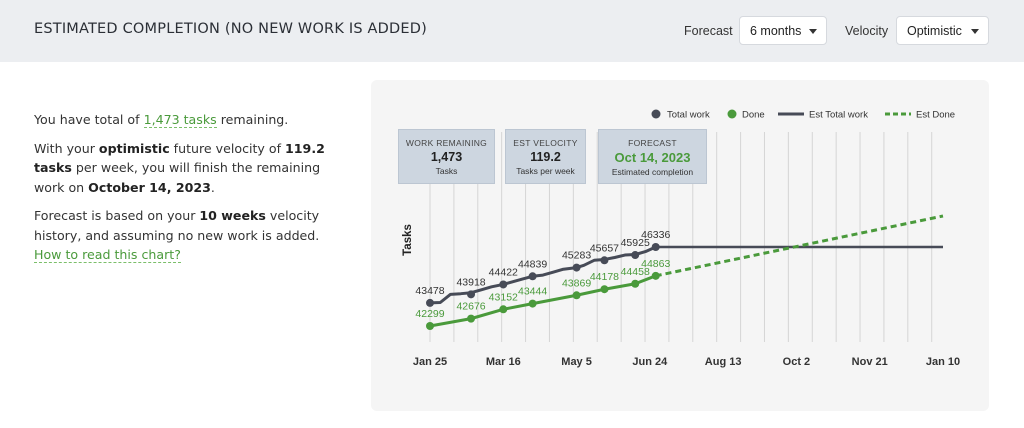  I want to click on data-label-total-work: 45657, so click(604, 248).